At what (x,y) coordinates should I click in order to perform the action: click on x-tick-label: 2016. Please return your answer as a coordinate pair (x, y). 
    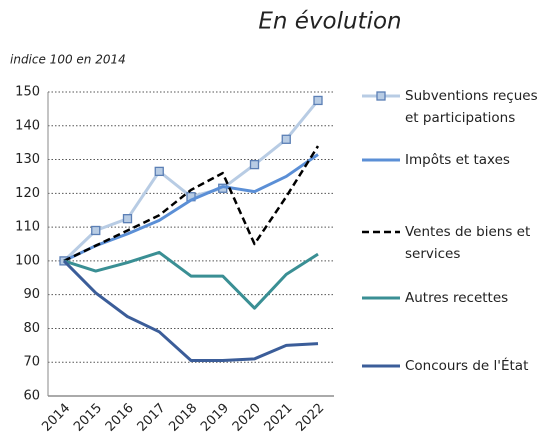
    Looking at the image, I should click on (120, 418).